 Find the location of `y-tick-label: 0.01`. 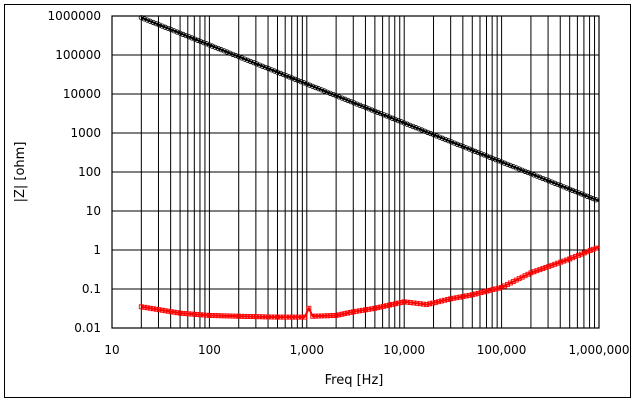

y-tick-label: 0.01 is located at coordinates (87, 328).